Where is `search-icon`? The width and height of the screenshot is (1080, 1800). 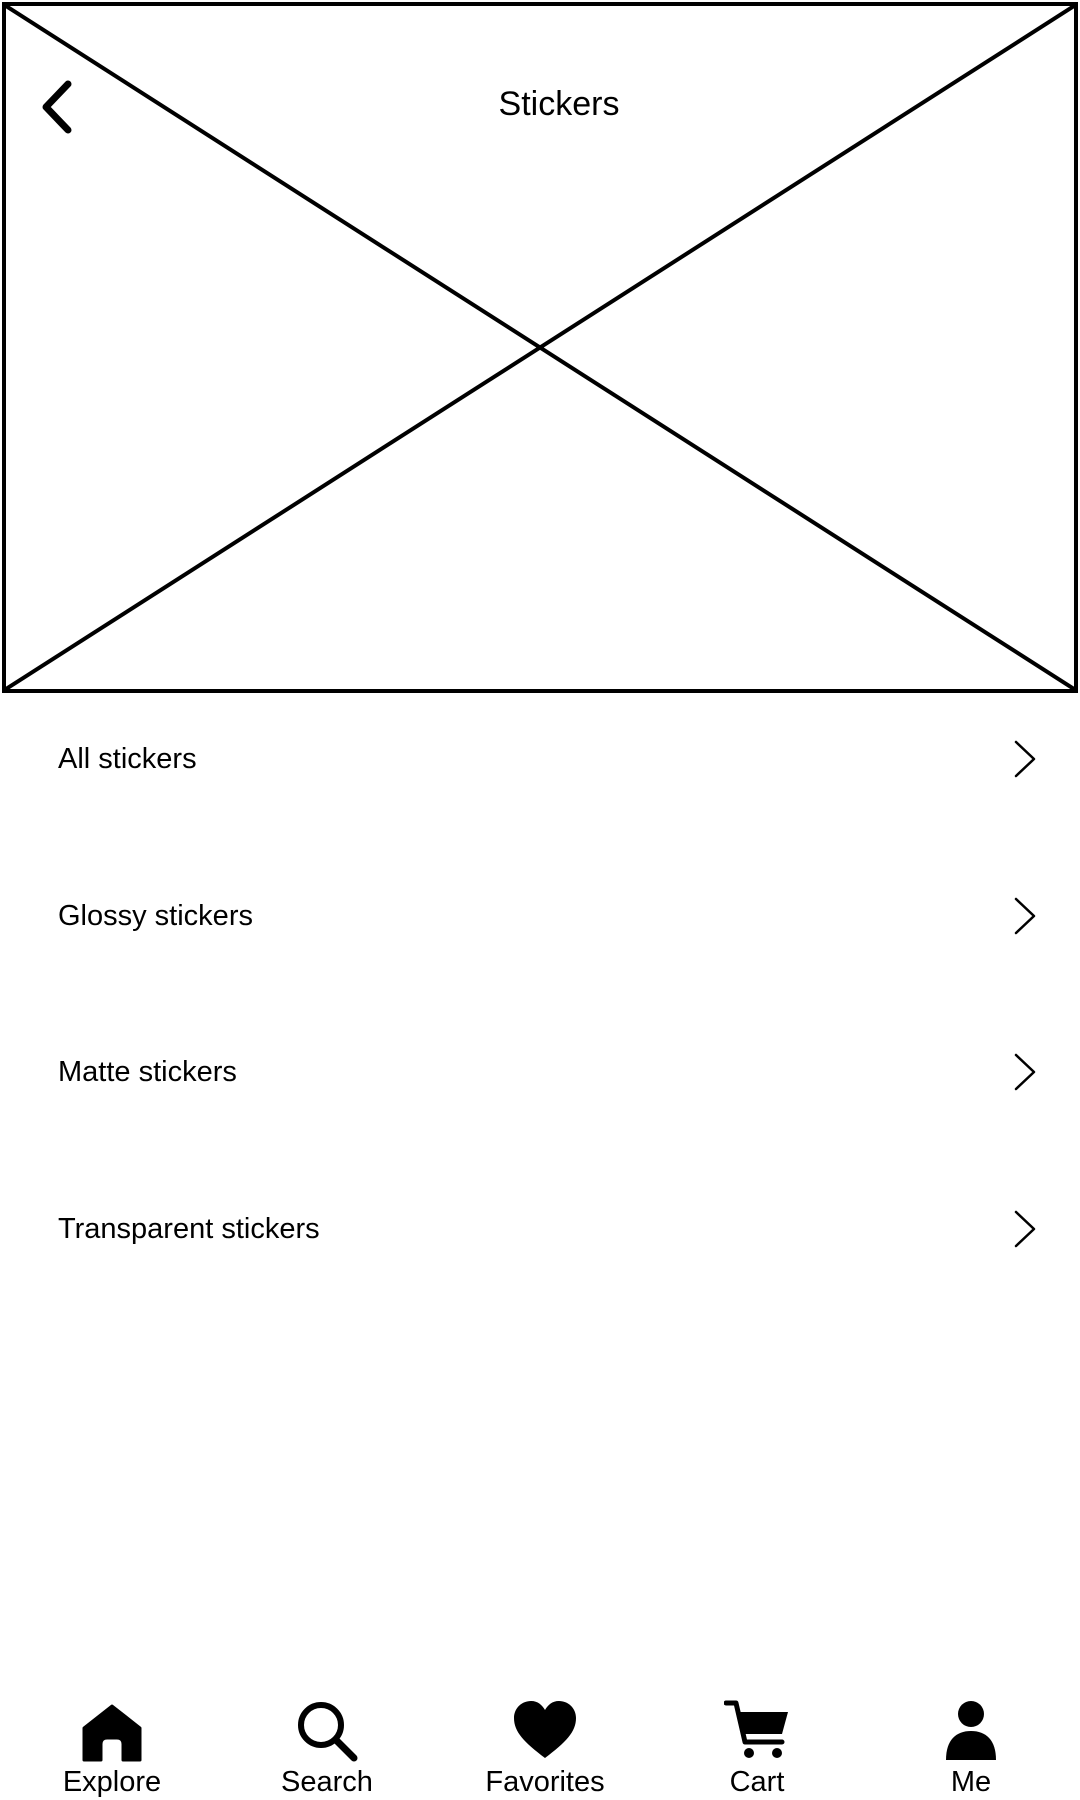 search-icon is located at coordinates (328, 1732).